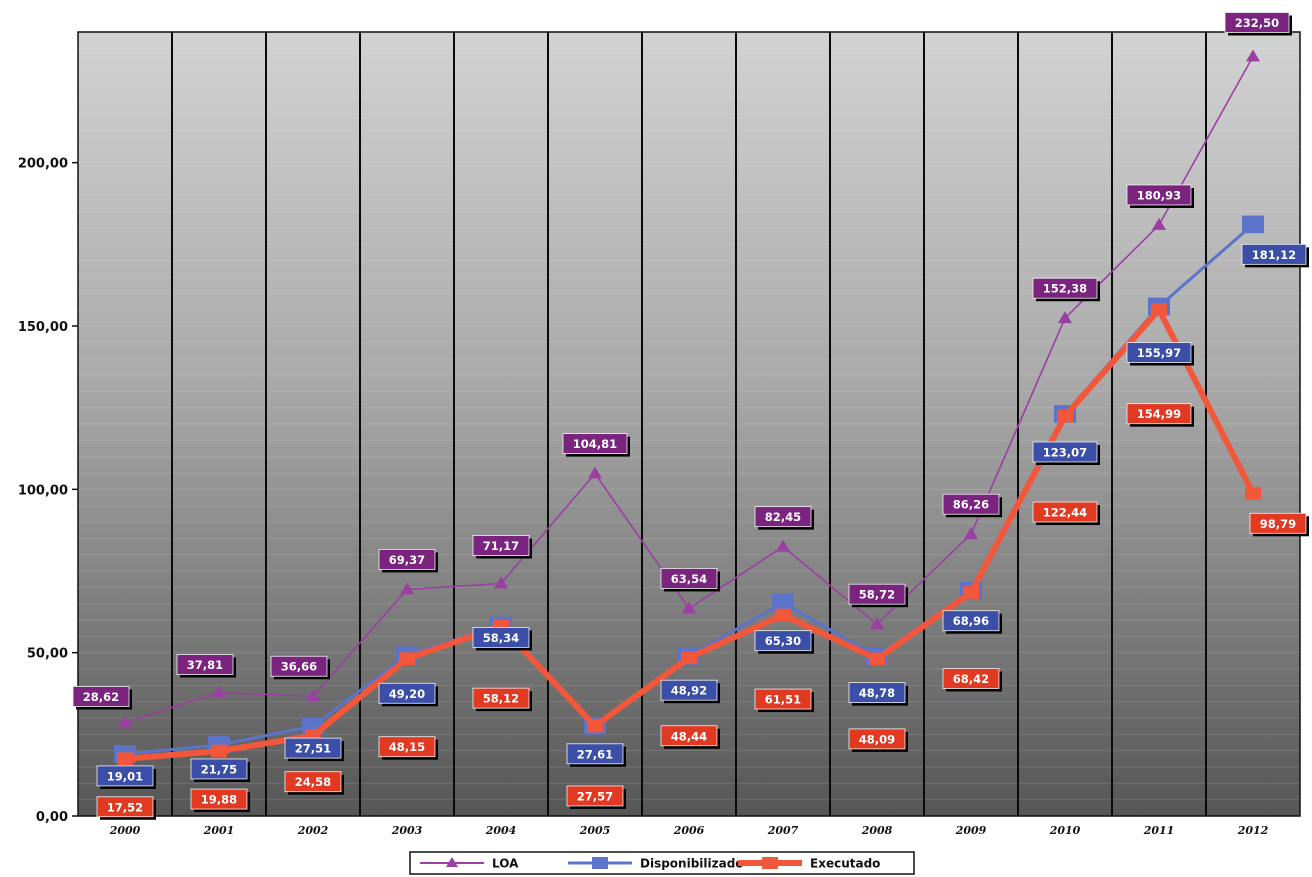  What do you see at coordinates (299, 667) in the screenshot?
I see `data-label: 36,66` at bounding box center [299, 667].